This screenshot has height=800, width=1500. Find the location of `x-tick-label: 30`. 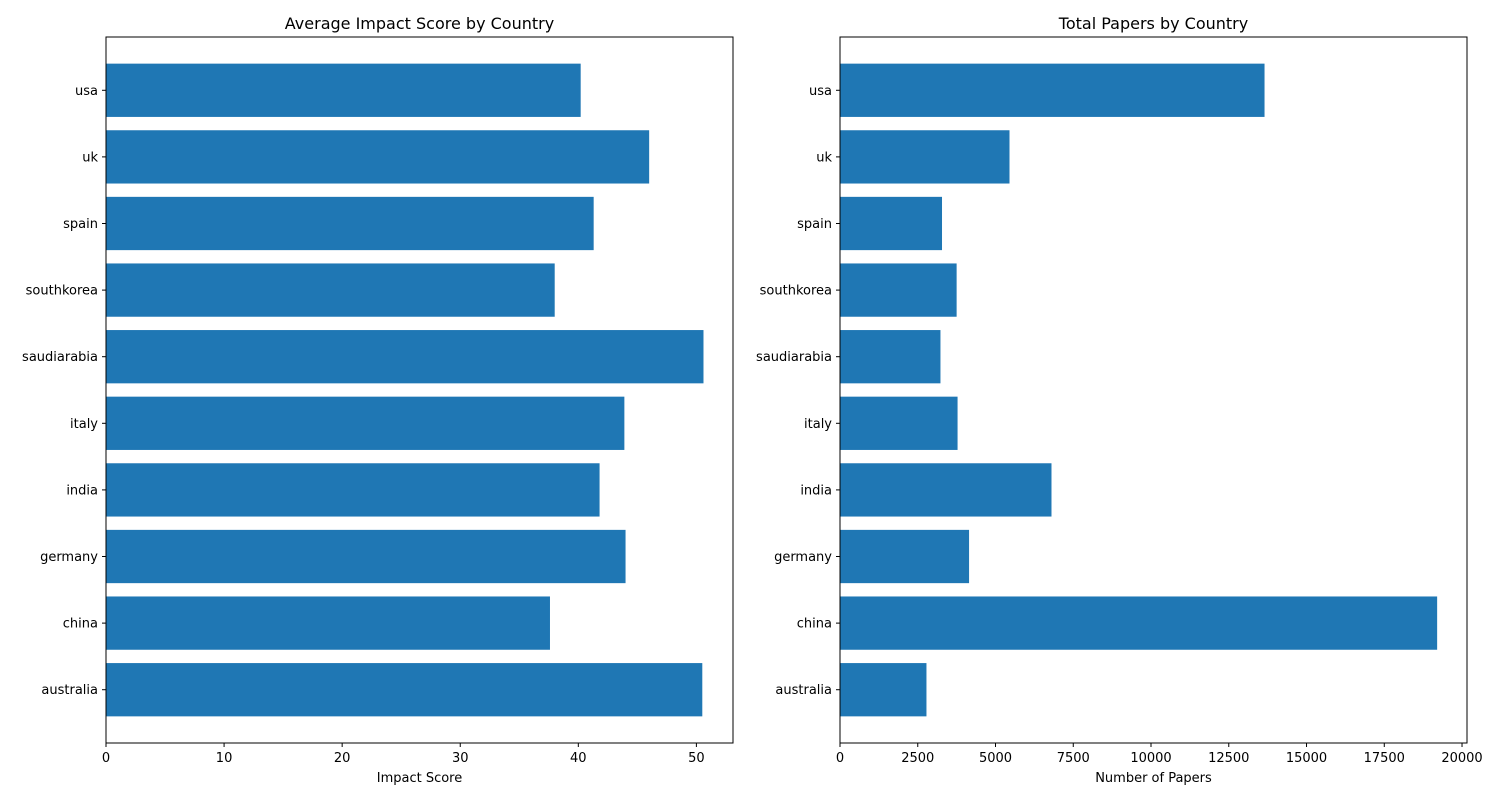

x-tick-label: 30 is located at coordinates (460, 758).